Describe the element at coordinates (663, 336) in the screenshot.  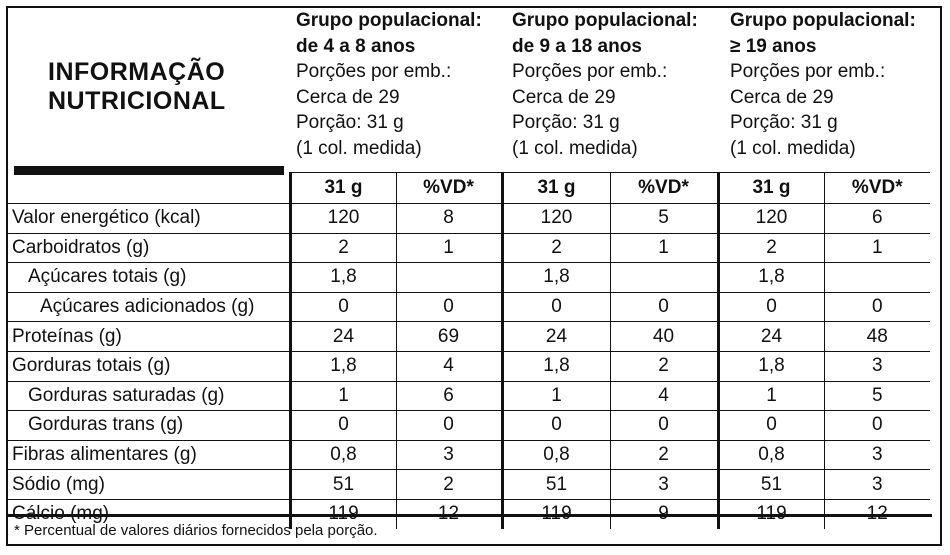
I see `daily-value-cell: 40` at that location.